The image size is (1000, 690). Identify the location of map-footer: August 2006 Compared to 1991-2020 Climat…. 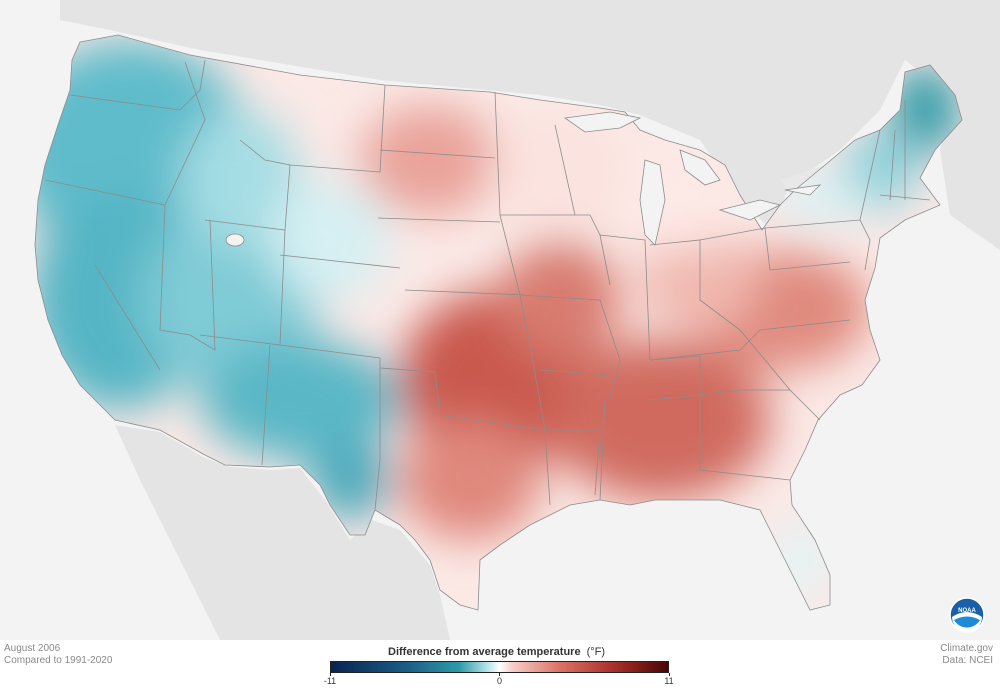
(500, 665).